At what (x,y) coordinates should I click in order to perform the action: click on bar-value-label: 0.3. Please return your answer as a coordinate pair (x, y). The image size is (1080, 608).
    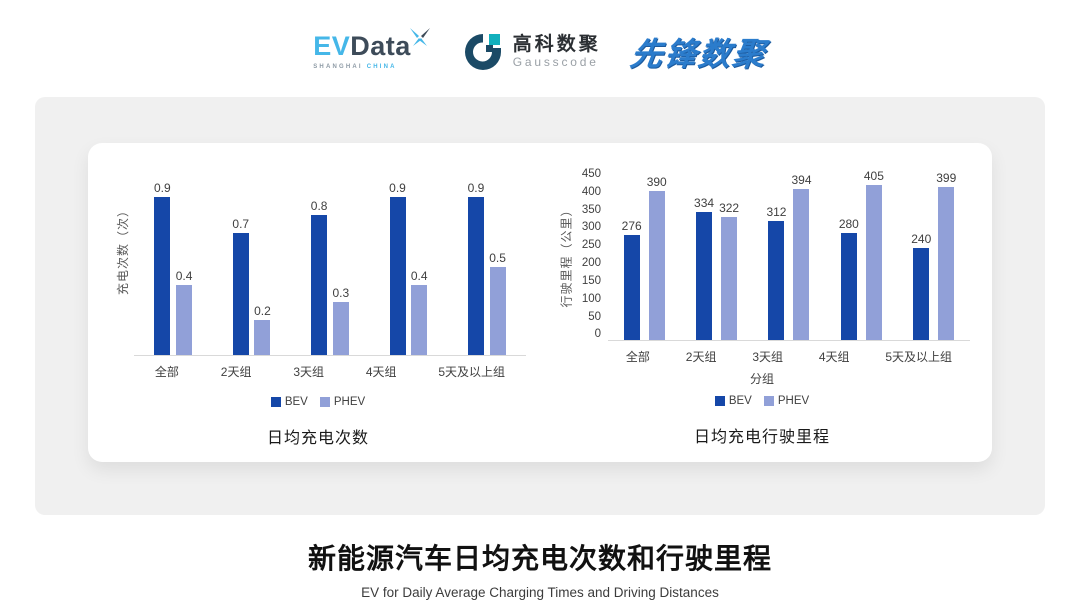
    Looking at the image, I should click on (341, 293).